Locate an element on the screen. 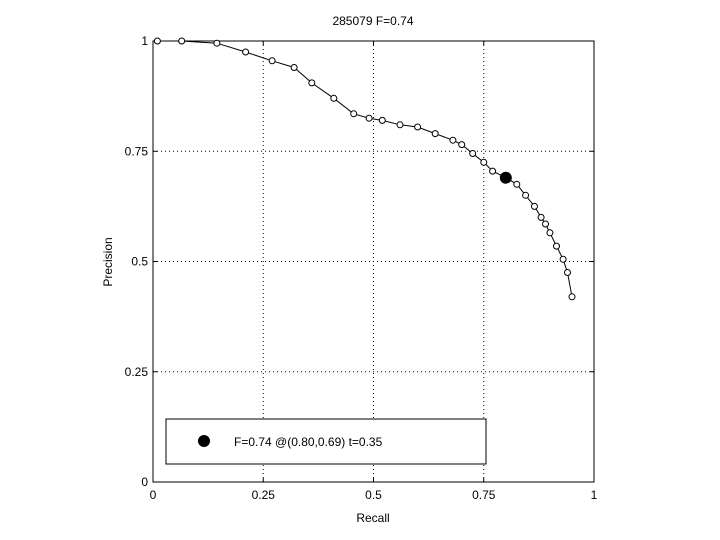  chart-title: 285079 F=0.74 is located at coordinates (372, 21).